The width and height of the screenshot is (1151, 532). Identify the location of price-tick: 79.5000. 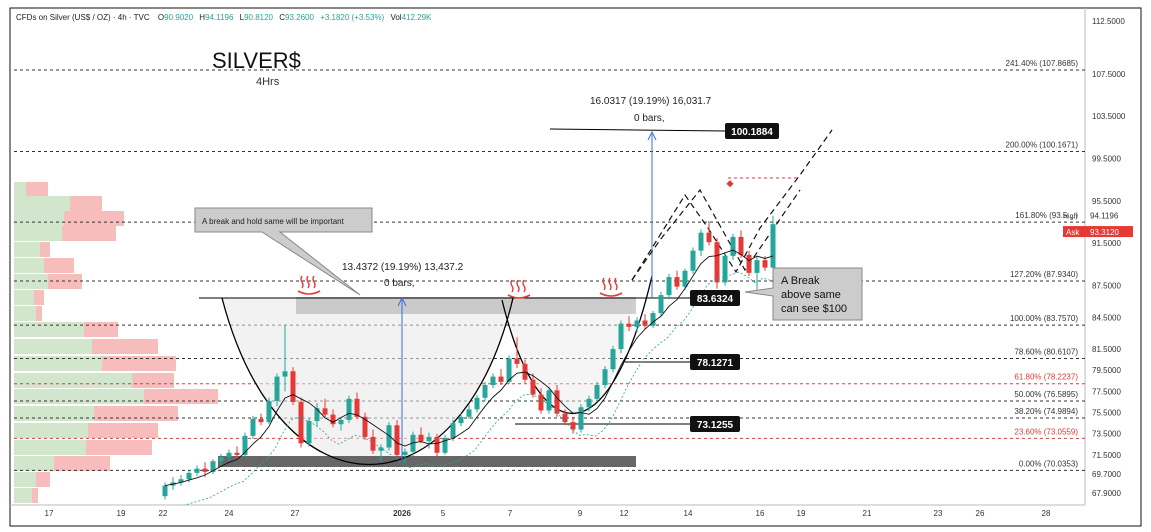
(1106, 370).